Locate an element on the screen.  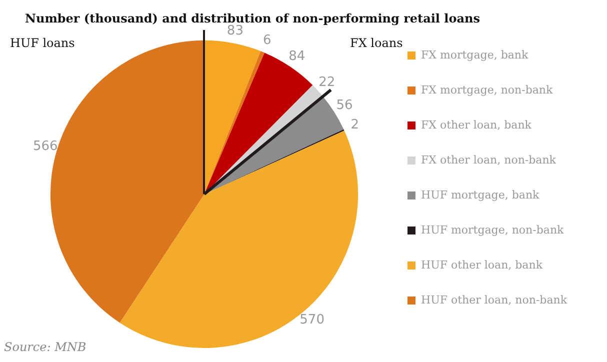
legend-label: HUF other loan, bank is located at coordinates (481, 265).